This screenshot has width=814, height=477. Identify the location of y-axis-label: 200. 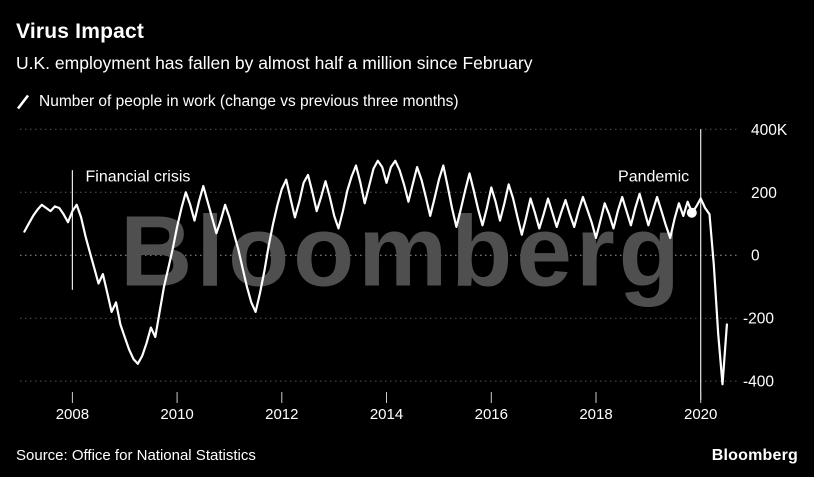
(764, 193).